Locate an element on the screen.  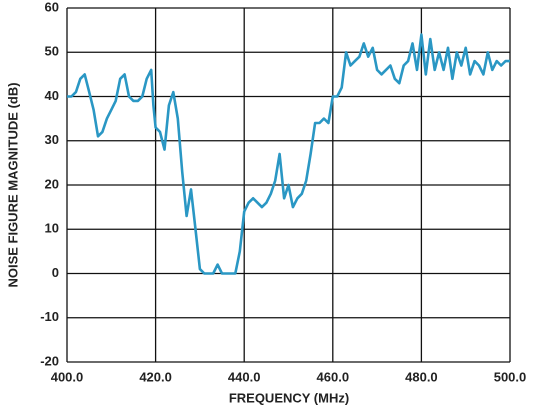
y-tick-label: -20 is located at coordinates (49, 360).